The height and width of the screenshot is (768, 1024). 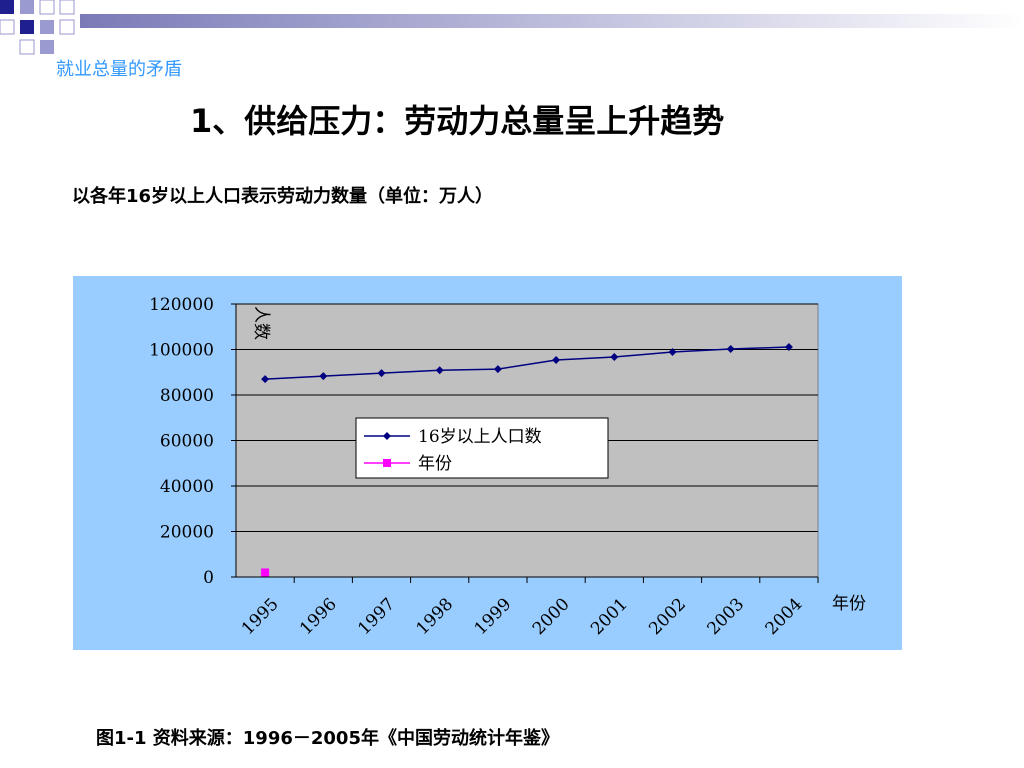 I want to click on y-tick-label: 100000, so click(x=181, y=351).